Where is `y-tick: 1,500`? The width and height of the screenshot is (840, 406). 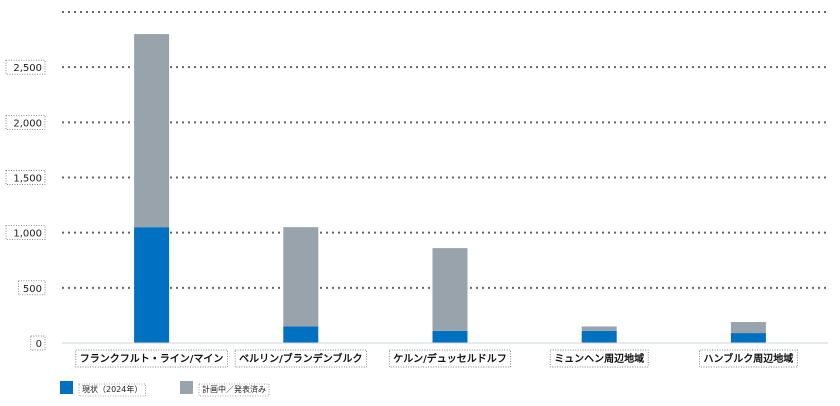
y-tick: 1,500 is located at coordinates (25, 177).